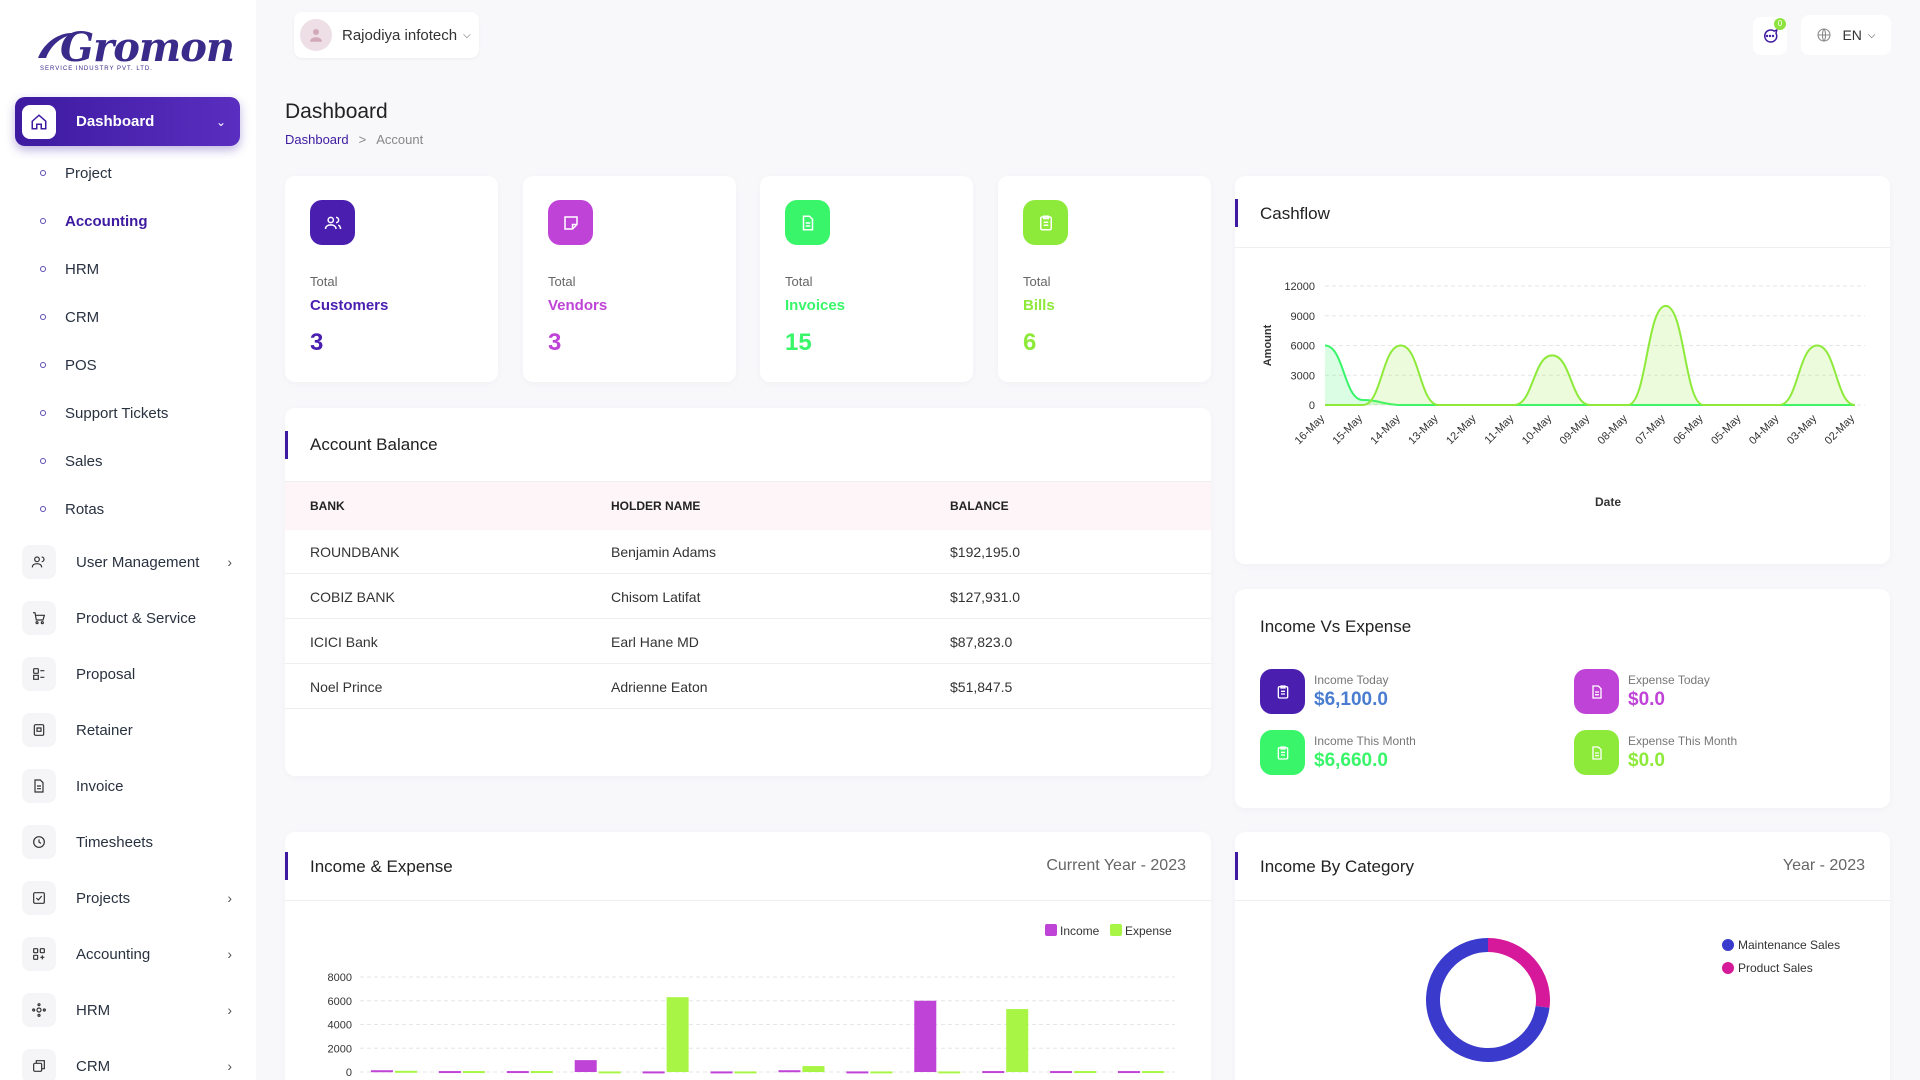  Describe the element at coordinates (664, 551) in the screenshot. I see `cell-holder: Benjamin Adams` at that location.